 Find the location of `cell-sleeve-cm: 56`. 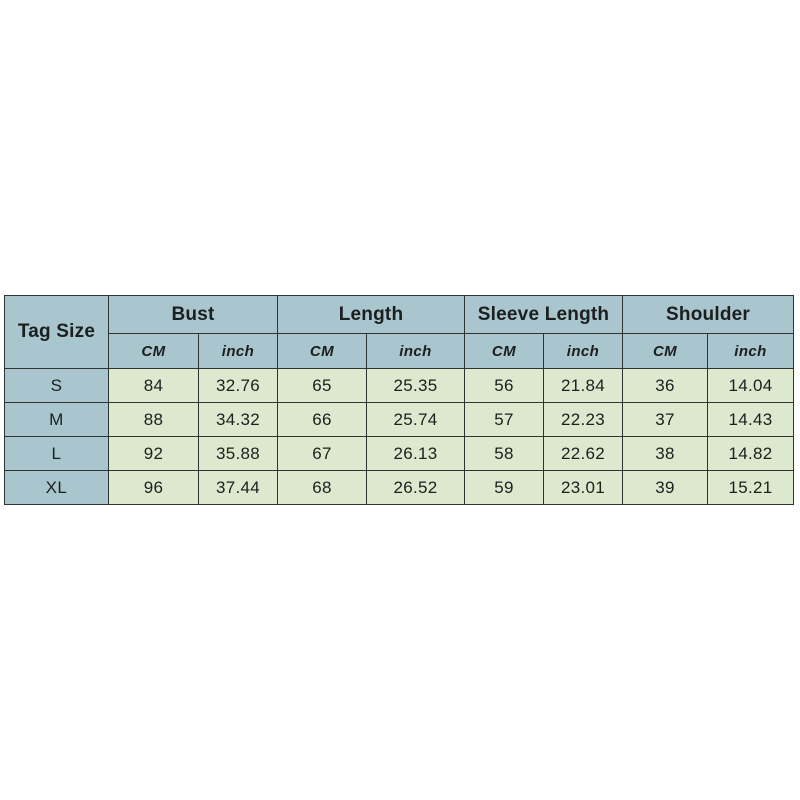

cell-sleeve-cm: 56 is located at coordinates (504, 385).